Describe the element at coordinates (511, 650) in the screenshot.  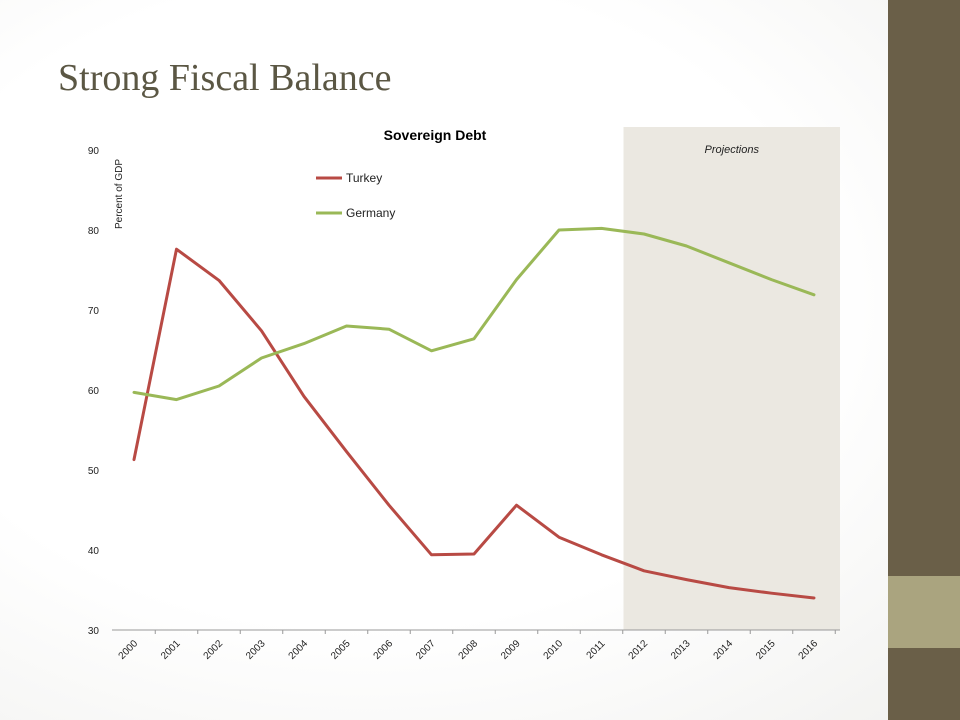
I see `x-tick-label: 2009` at that location.